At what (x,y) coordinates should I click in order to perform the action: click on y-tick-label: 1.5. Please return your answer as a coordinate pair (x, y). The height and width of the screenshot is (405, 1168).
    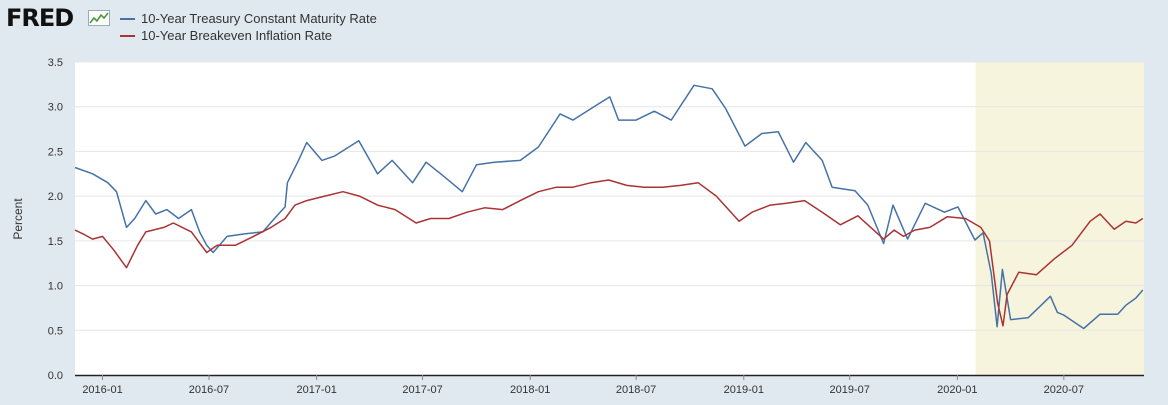
    Looking at the image, I should click on (55, 242).